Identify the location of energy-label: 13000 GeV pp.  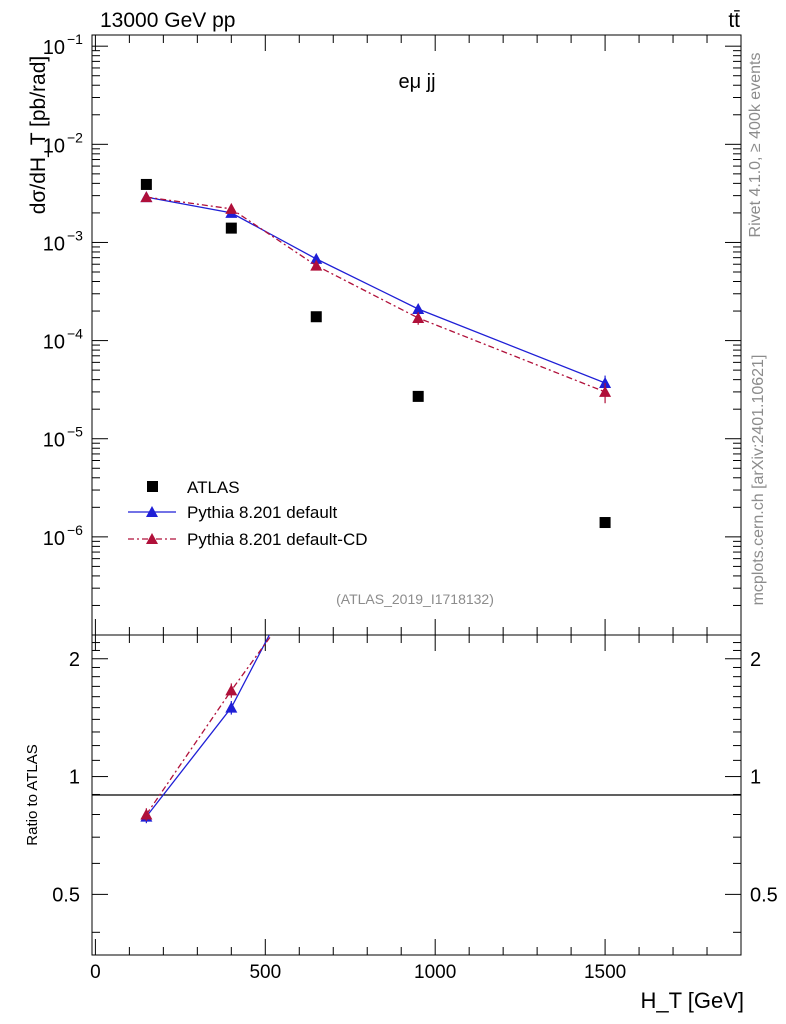
(167, 20).